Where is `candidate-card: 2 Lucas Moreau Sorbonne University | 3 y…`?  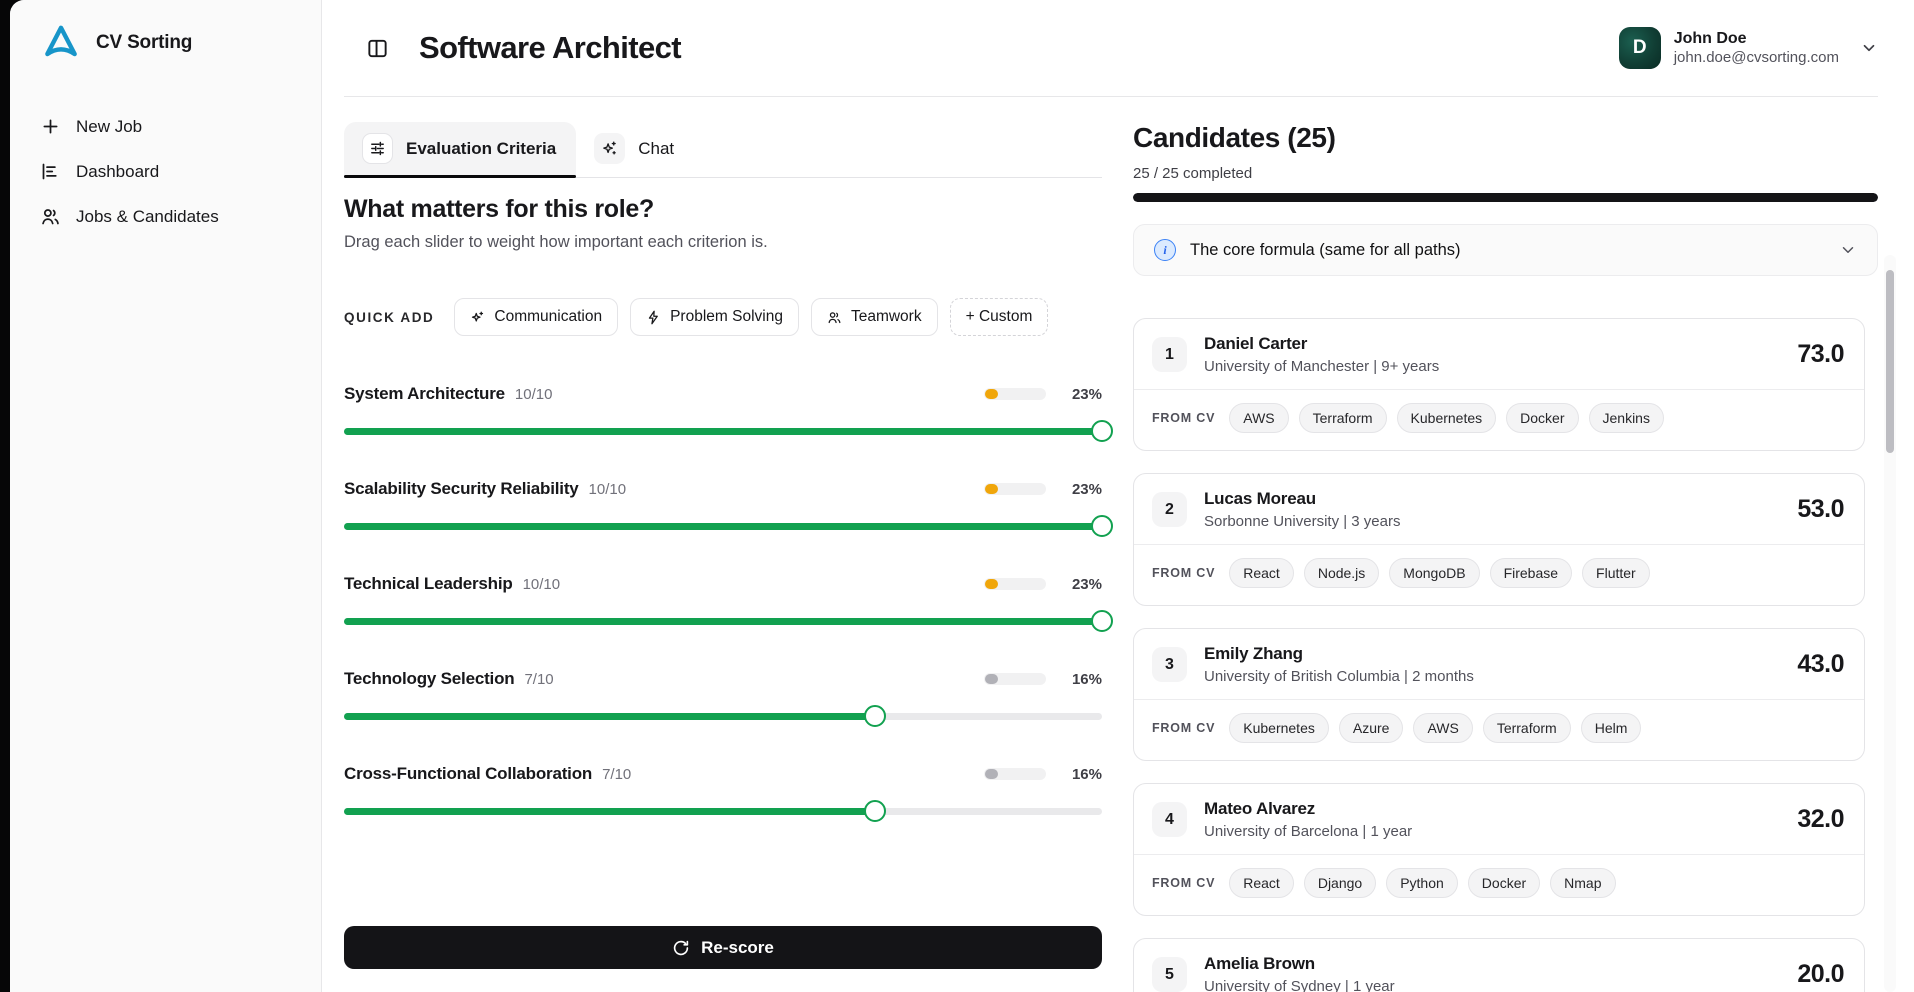
candidate-card: 2 Lucas Moreau Sorbonne University | 3 y… is located at coordinates (1499, 539).